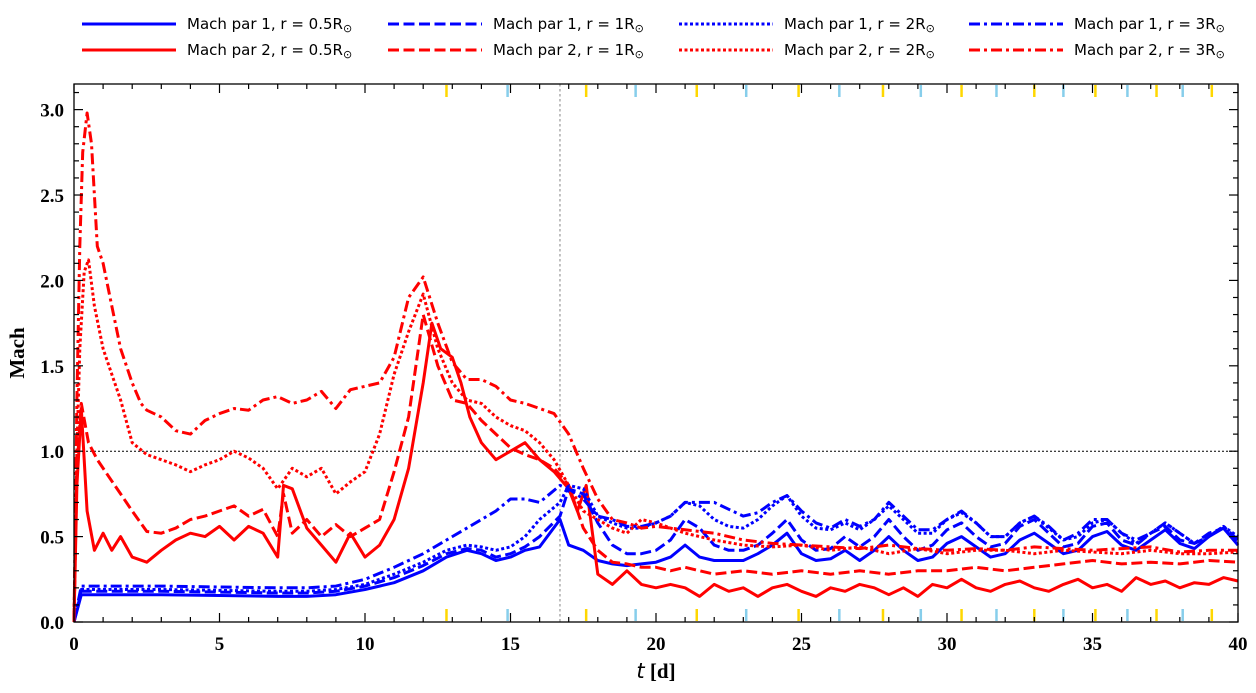  I want to click on x-axis-label: t [d], so click(655, 671).